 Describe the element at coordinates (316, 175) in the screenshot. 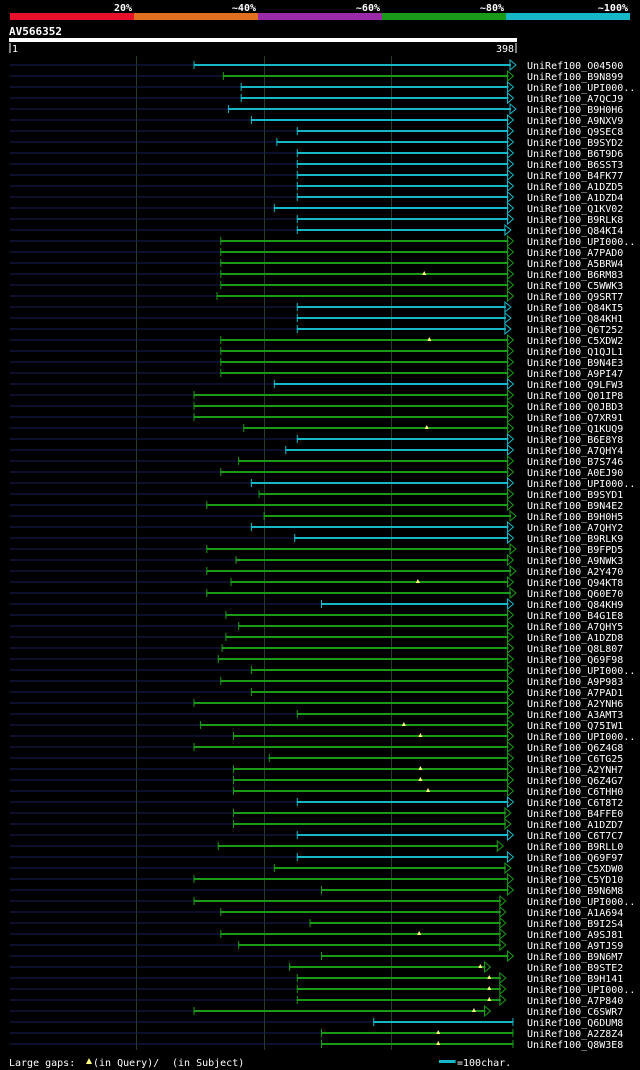

I see `hit-row: UniRef100_B4FK77` at that location.